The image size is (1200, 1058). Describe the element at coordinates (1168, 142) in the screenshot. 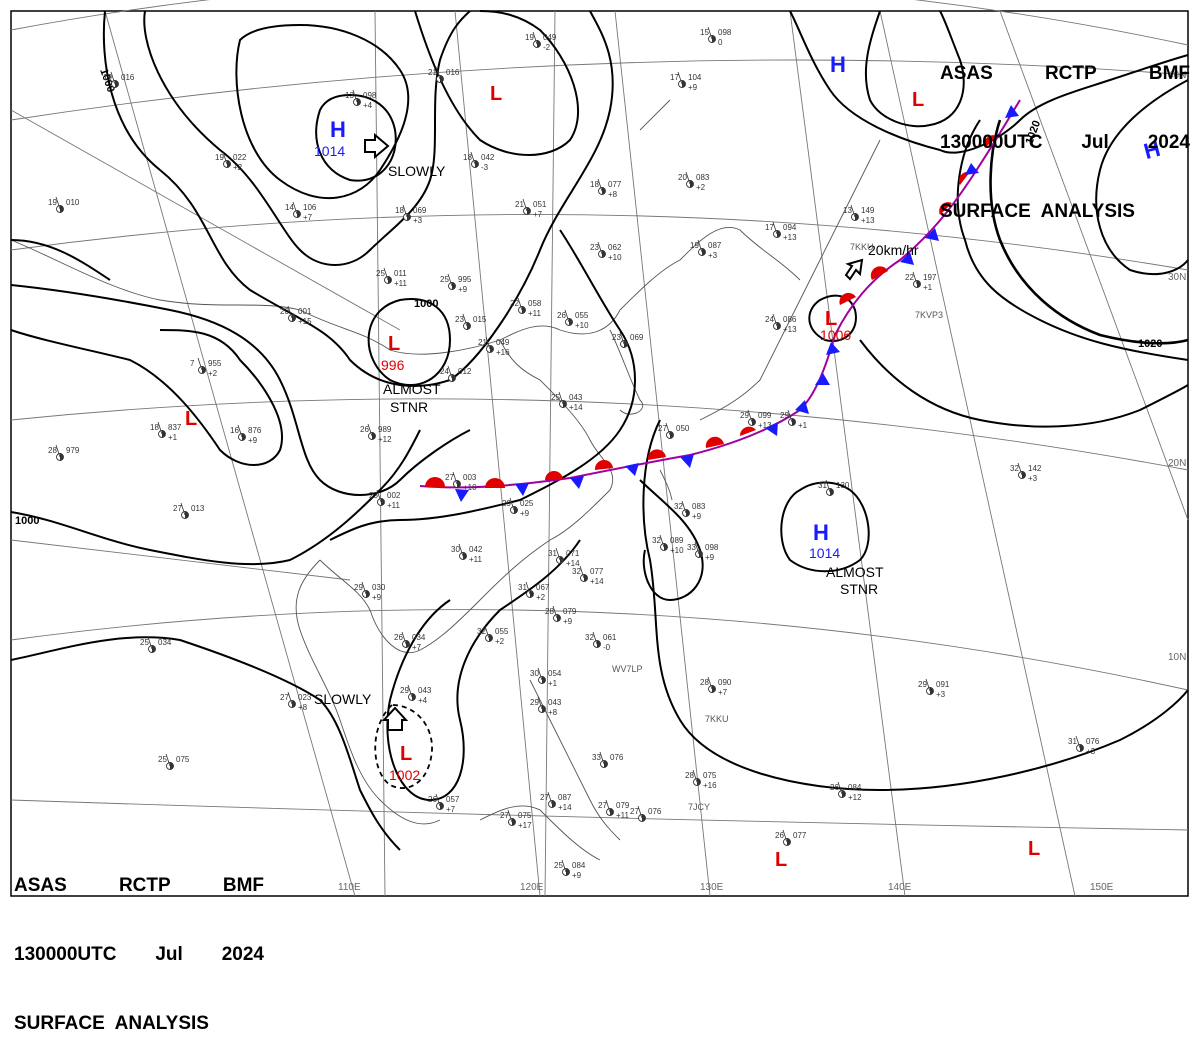

I see `title-year: 2024` at that location.